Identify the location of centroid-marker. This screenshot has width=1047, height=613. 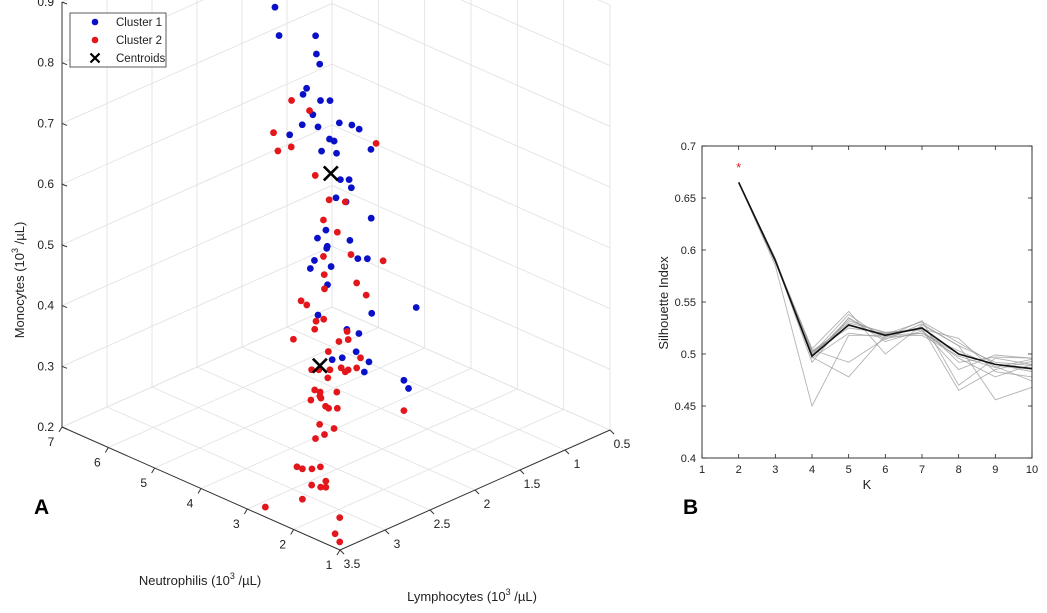
(330, 173).